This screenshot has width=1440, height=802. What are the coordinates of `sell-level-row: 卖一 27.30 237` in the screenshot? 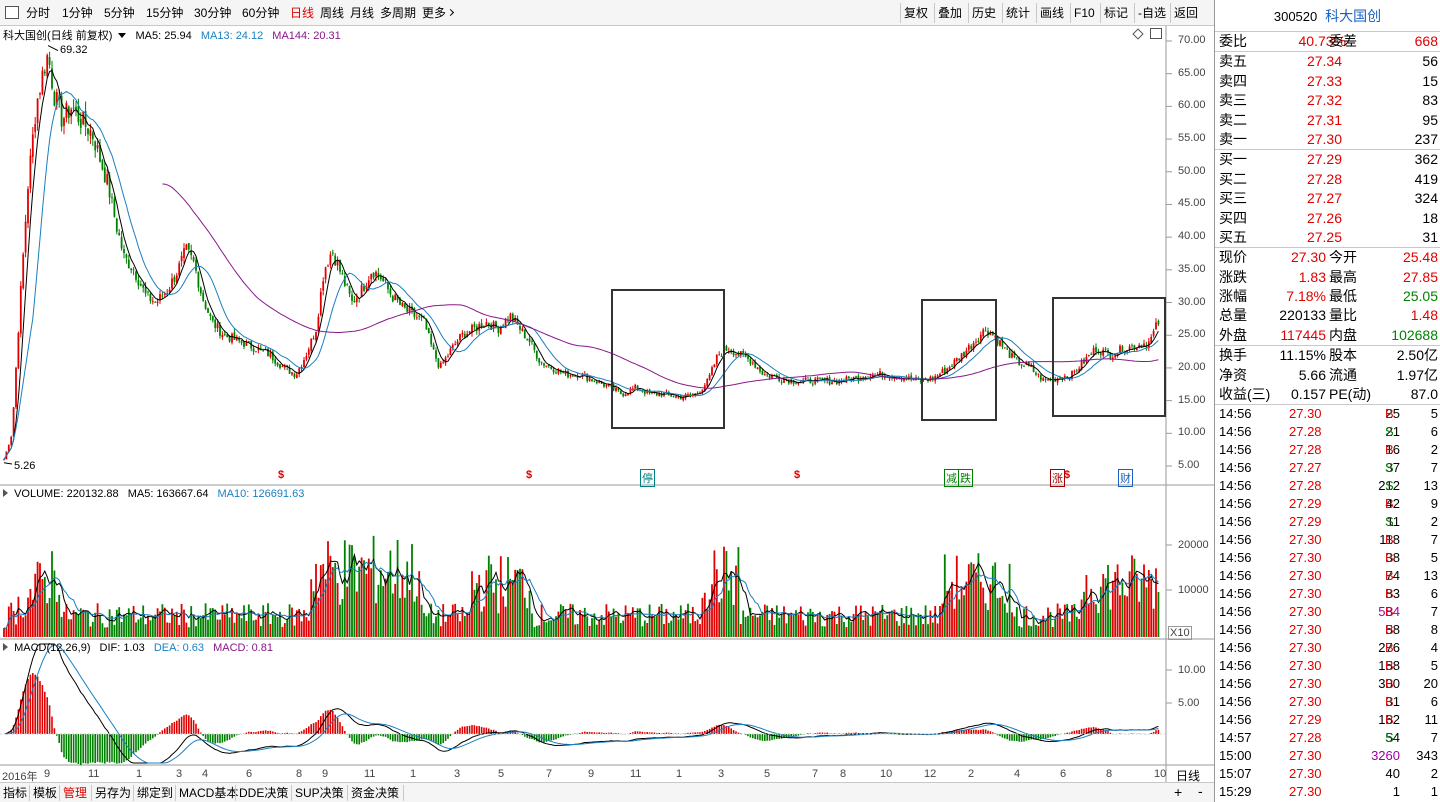 It's located at (1327, 139).